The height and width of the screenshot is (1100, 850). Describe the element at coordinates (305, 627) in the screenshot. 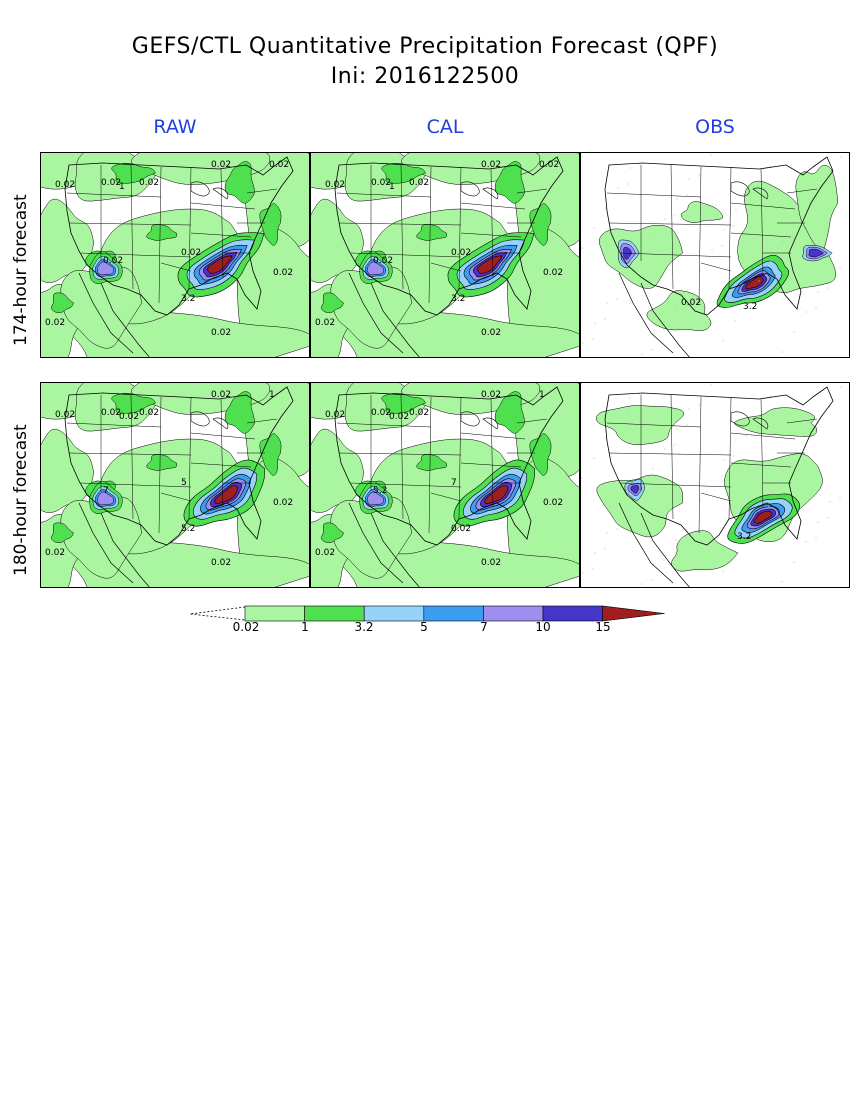

I see `colorbar-label: 1` at that location.